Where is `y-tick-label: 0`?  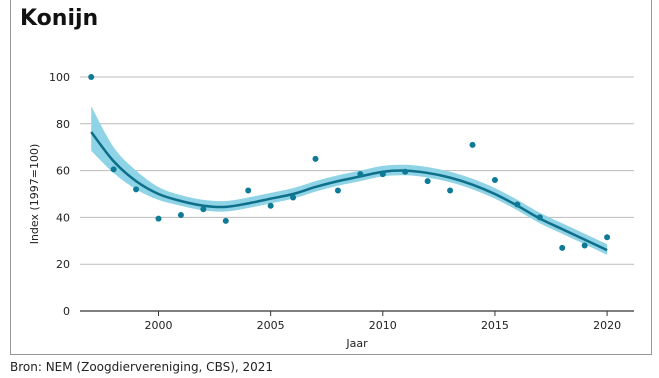 y-tick-label: 0 is located at coordinates (66, 311).